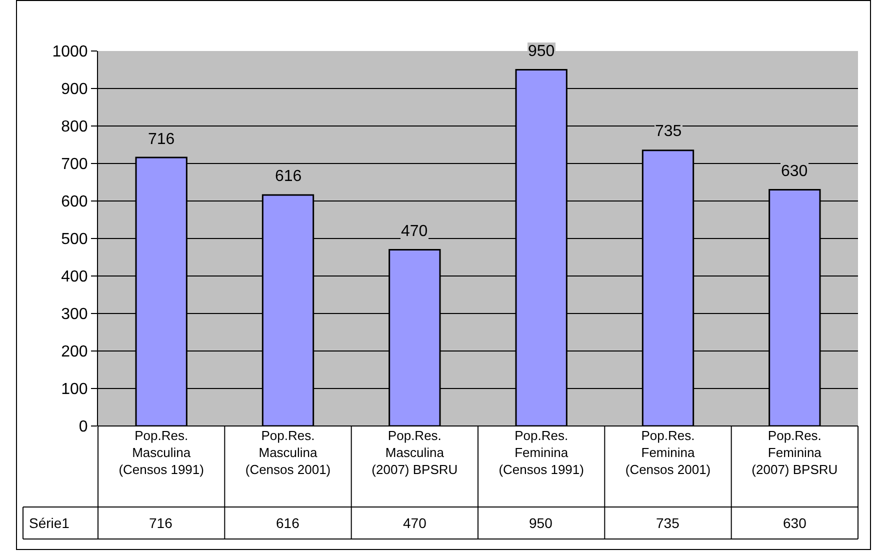 This screenshot has height=552, width=873. Describe the element at coordinates (415, 523) in the screenshot. I see `data-label: 470` at that location.